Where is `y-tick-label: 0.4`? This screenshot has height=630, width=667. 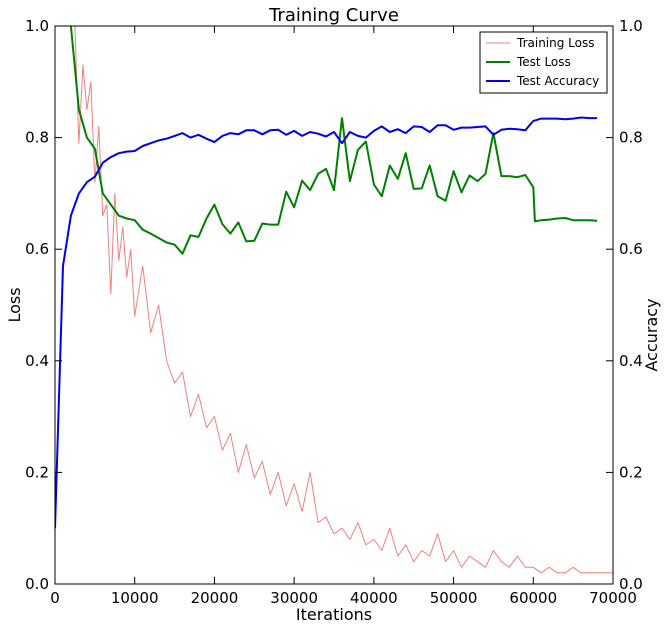
y-tick-label: 0.4 is located at coordinates (37, 361).